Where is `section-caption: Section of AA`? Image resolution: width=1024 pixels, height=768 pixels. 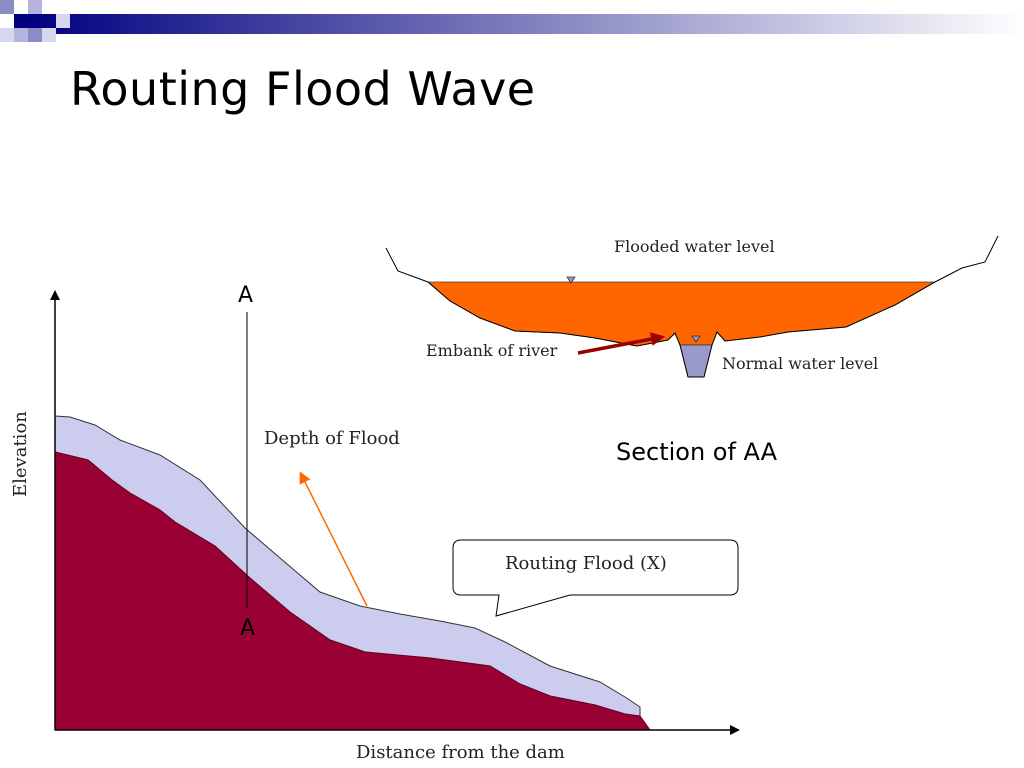
section-caption: Section of AA is located at coordinates (697, 452).